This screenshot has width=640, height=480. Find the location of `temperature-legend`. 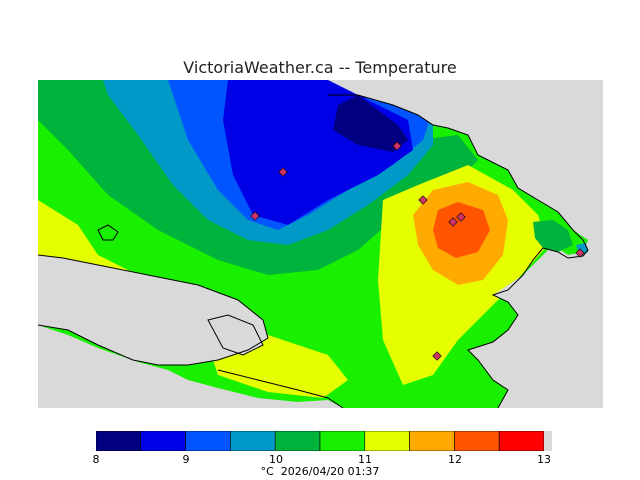

temperature-legend is located at coordinates (324, 441).